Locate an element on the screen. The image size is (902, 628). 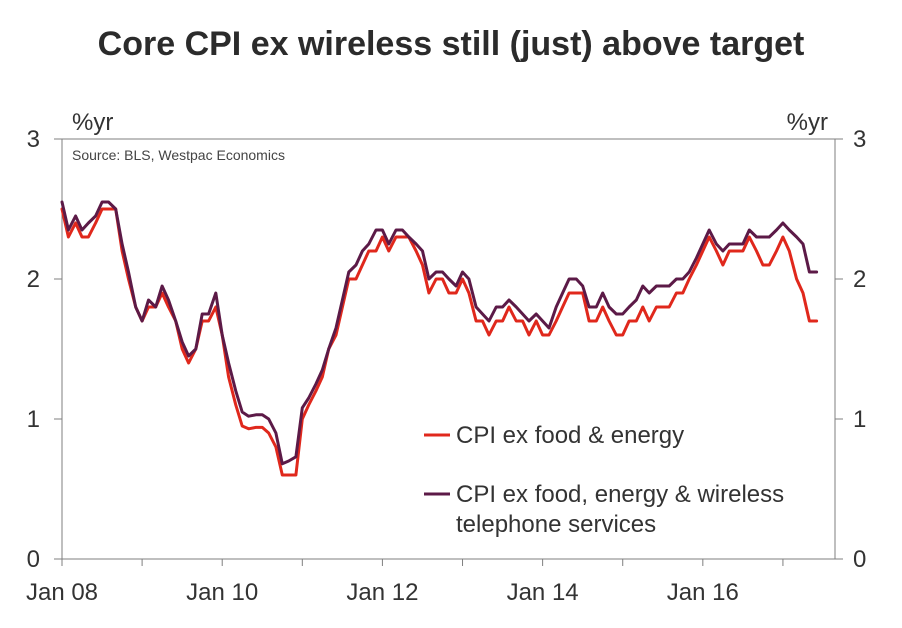
x-tick-label-1: Jan 10 is located at coordinates (222, 592).